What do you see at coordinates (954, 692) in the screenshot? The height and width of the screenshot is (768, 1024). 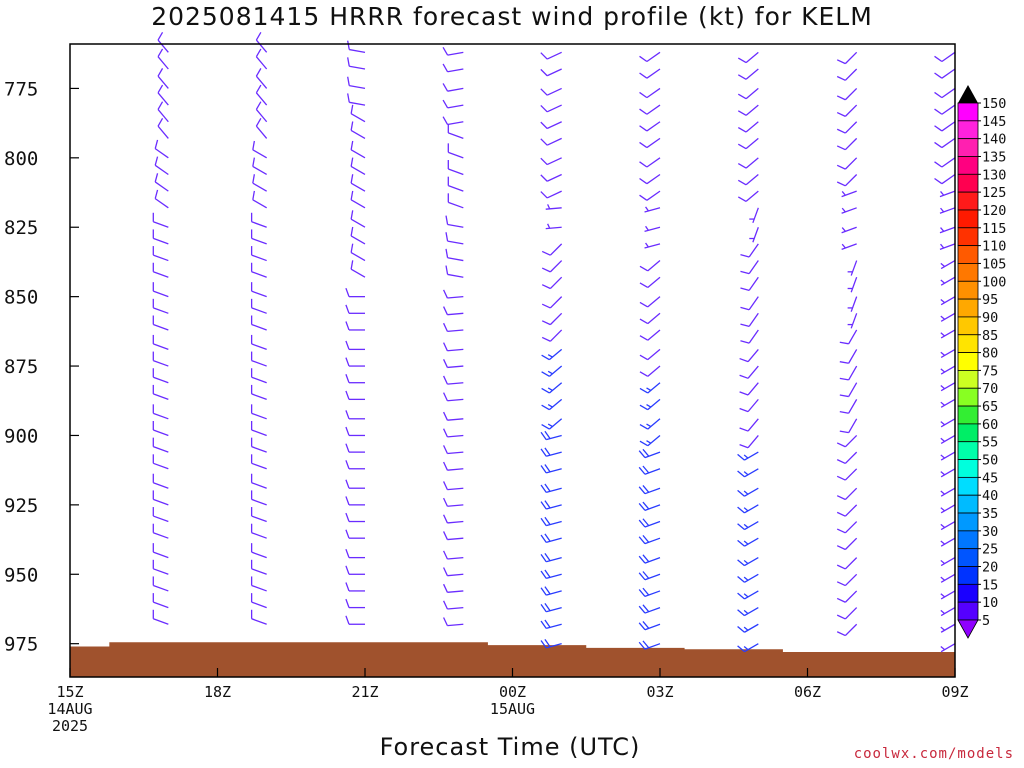 I see `x-tick-label: 09Z` at bounding box center [954, 692].